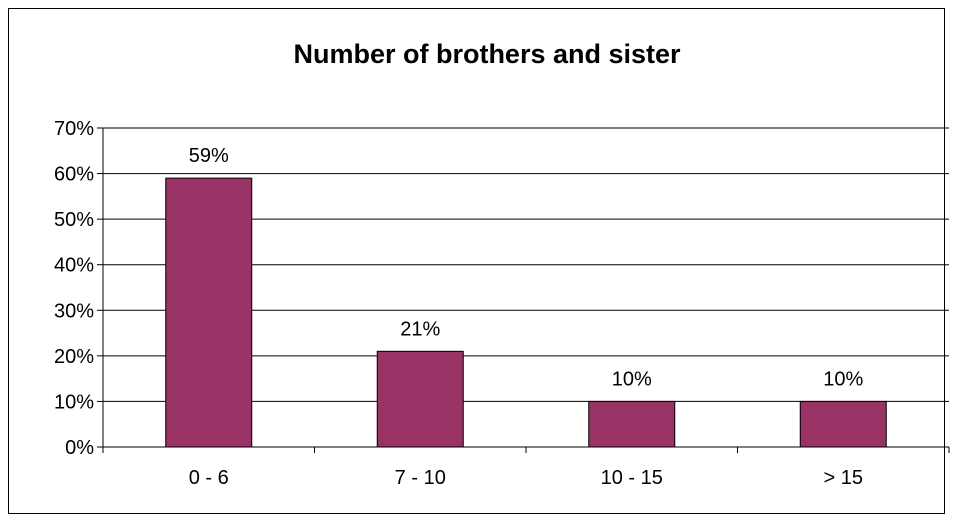 This screenshot has height=524, width=955. I want to click on x-category-label: 7 - 10, so click(420, 478).